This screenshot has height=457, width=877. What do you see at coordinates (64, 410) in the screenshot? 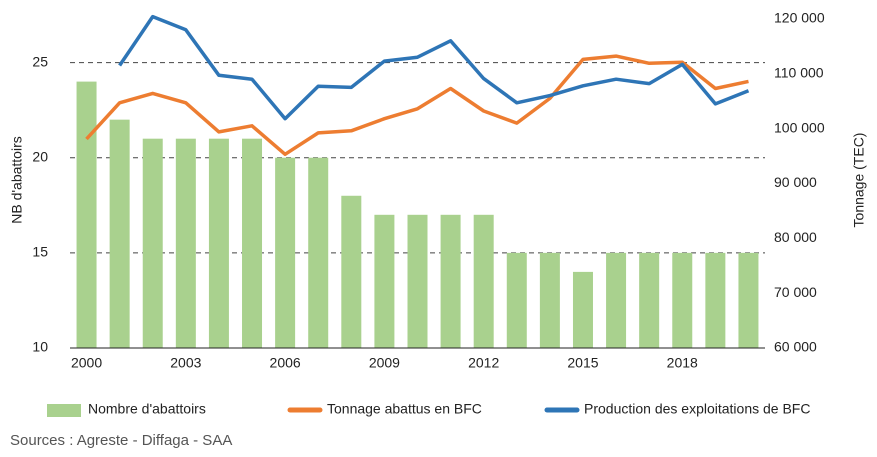
I see `legend-swatch` at bounding box center [64, 410].